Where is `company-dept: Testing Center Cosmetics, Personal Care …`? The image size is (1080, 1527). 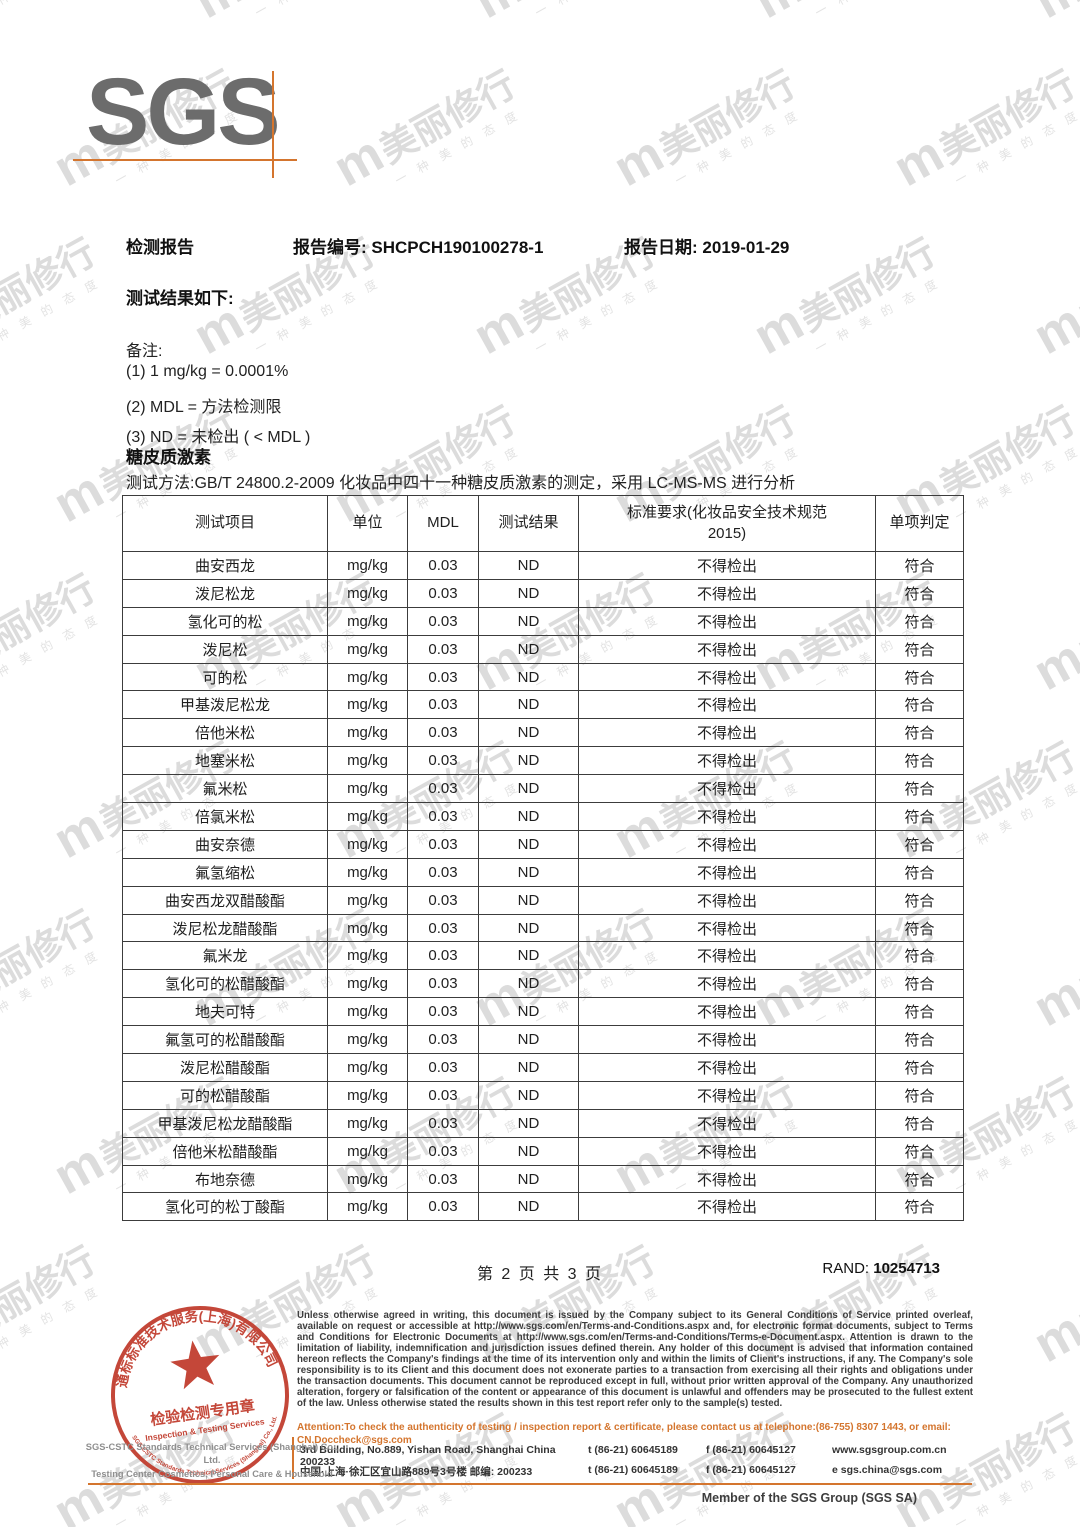
company-dept: Testing Center Cosmetics, Personal Care … is located at coordinates (212, 1473).